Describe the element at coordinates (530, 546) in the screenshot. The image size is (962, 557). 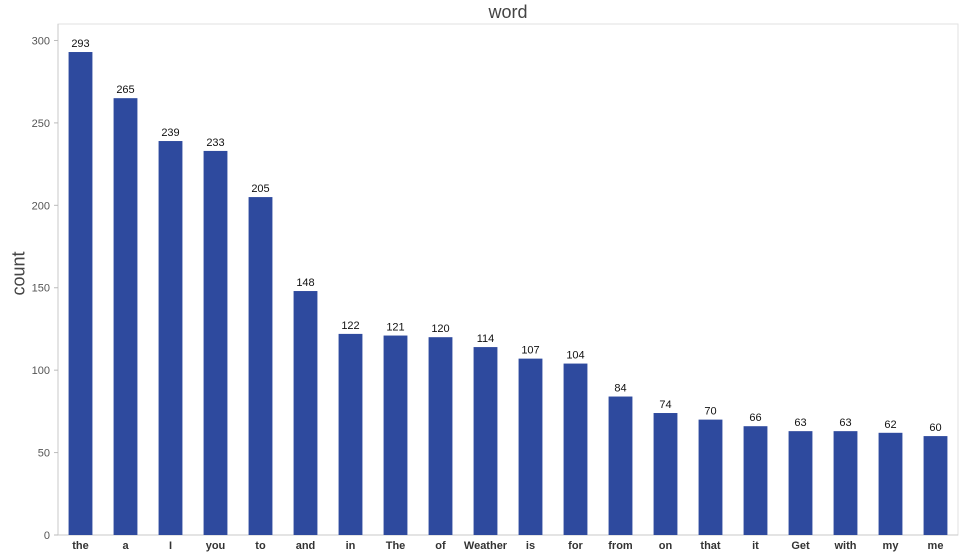
I see `x-tick-label: is` at that location.